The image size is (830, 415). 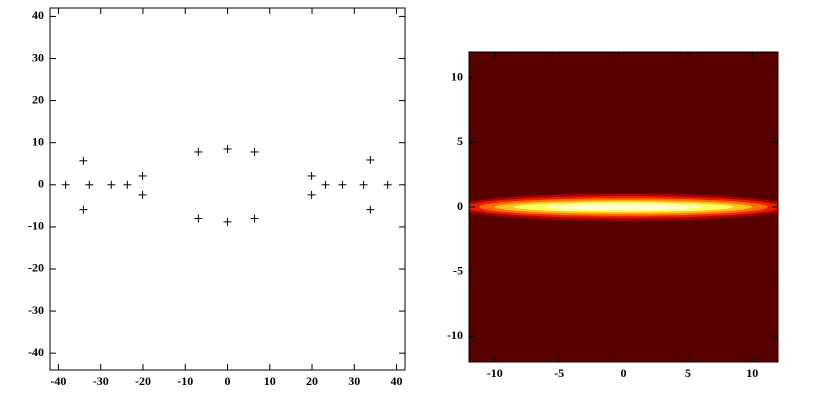 I want to click on x-tick-label: -30, so click(x=101, y=381).